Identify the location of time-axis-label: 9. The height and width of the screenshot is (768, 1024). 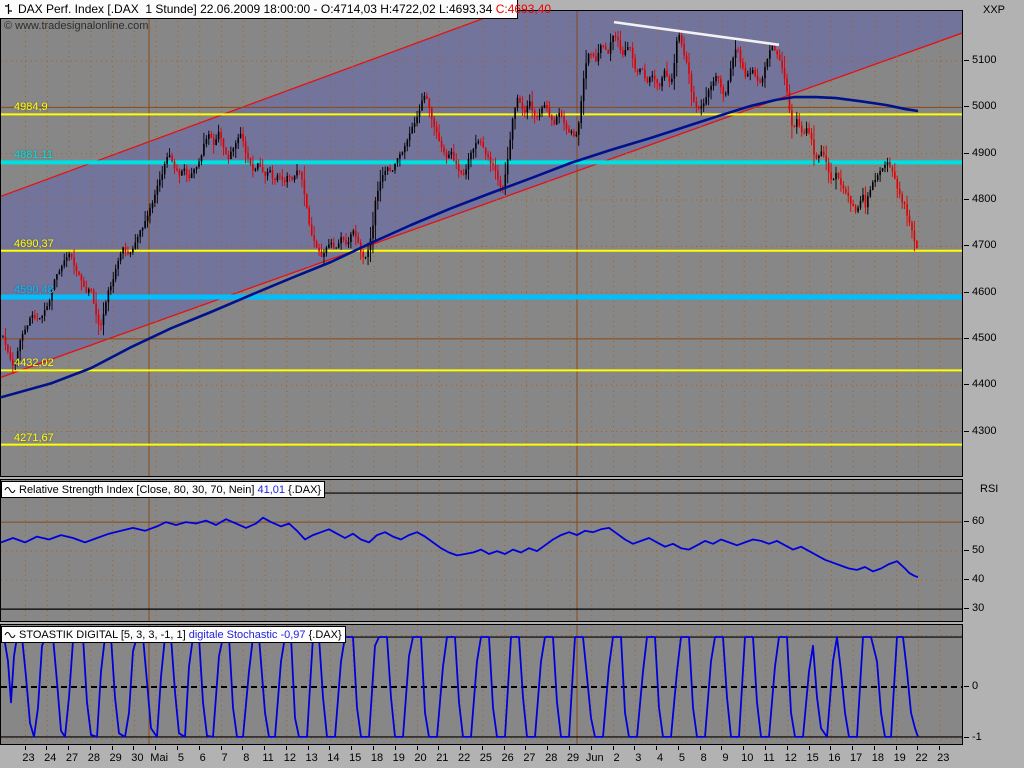
(725, 758).